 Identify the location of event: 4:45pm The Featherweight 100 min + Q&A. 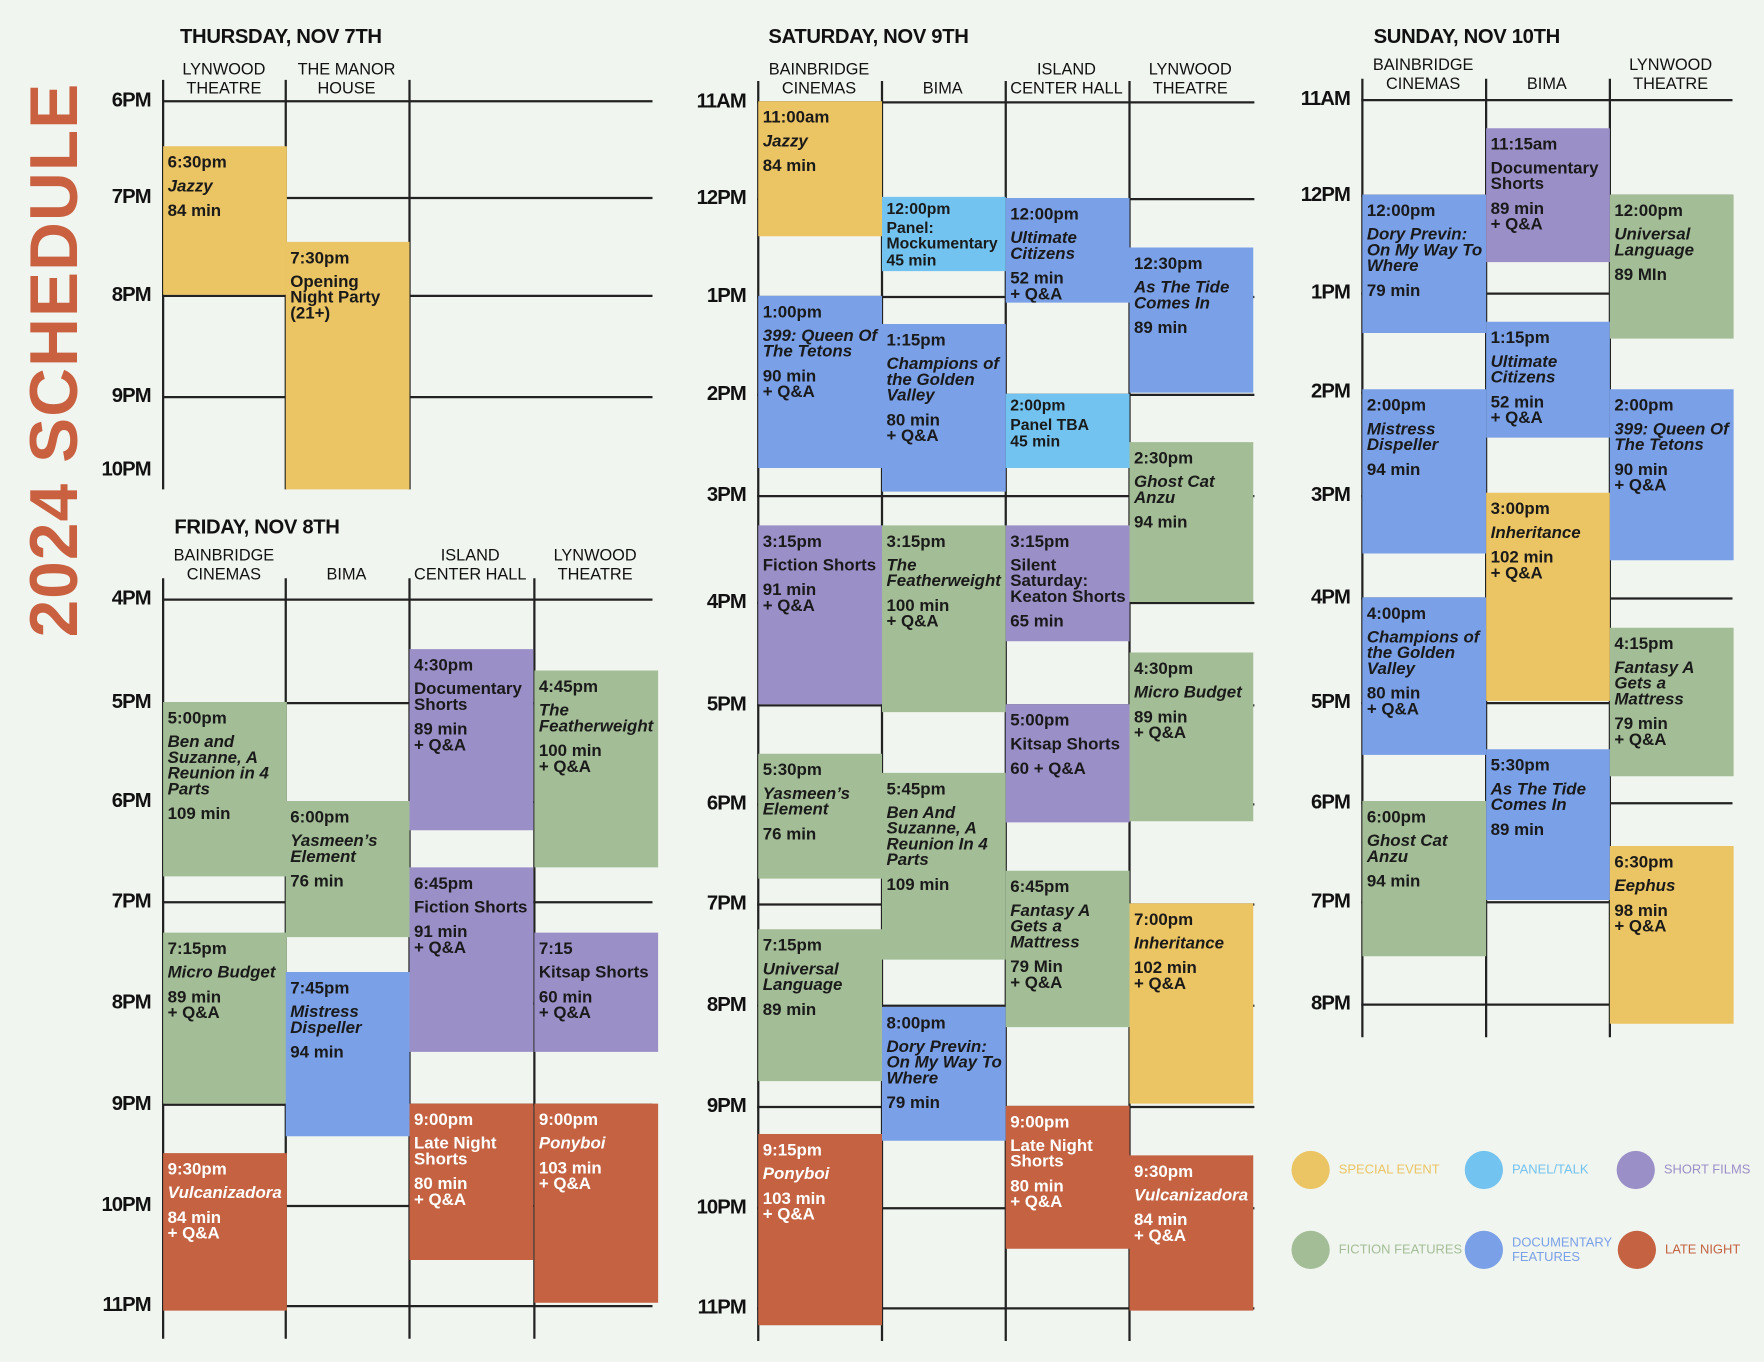
(596, 769).